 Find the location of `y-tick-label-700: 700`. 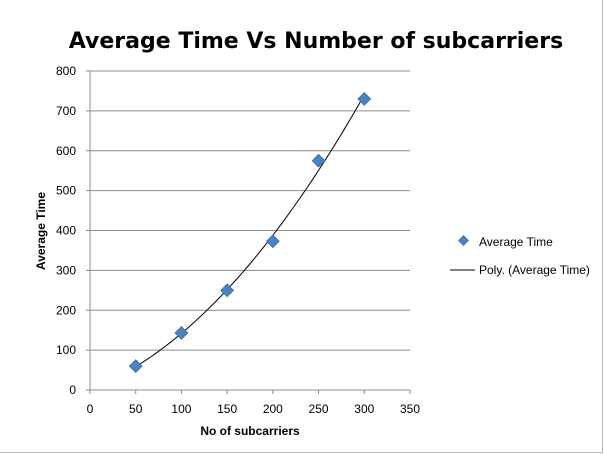

y-tick-label-700: 700 is located at coordinates (66, 111).